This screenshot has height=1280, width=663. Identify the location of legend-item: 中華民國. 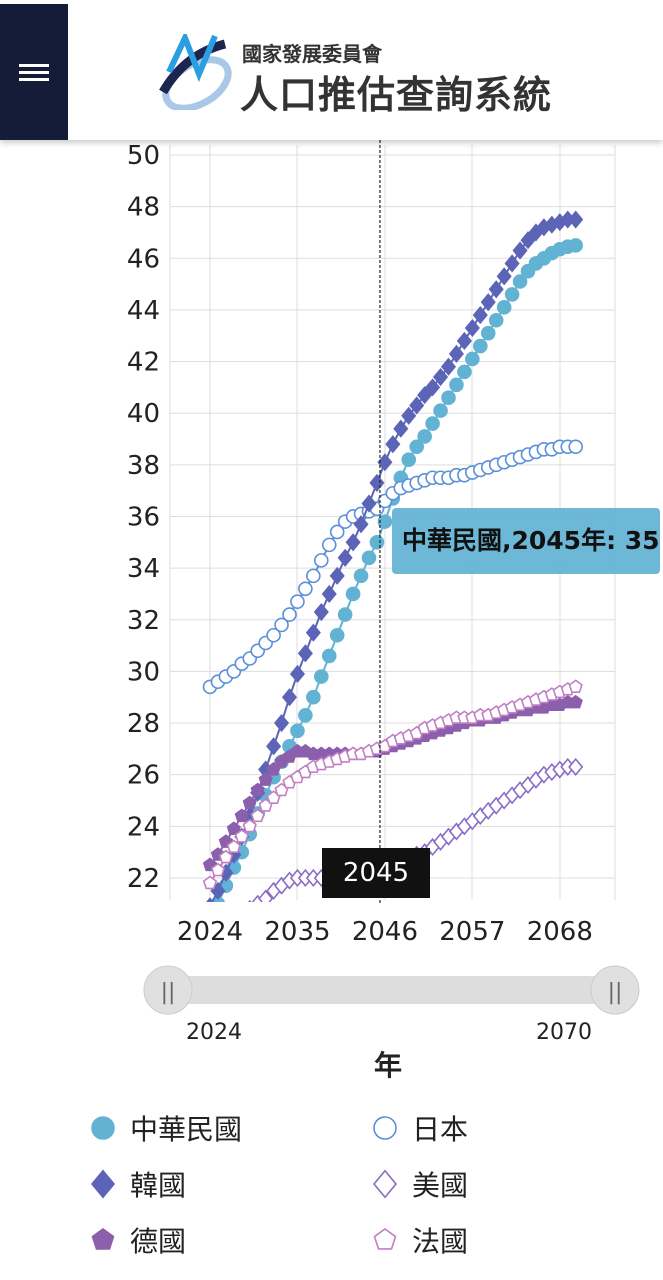
(165, 1128).